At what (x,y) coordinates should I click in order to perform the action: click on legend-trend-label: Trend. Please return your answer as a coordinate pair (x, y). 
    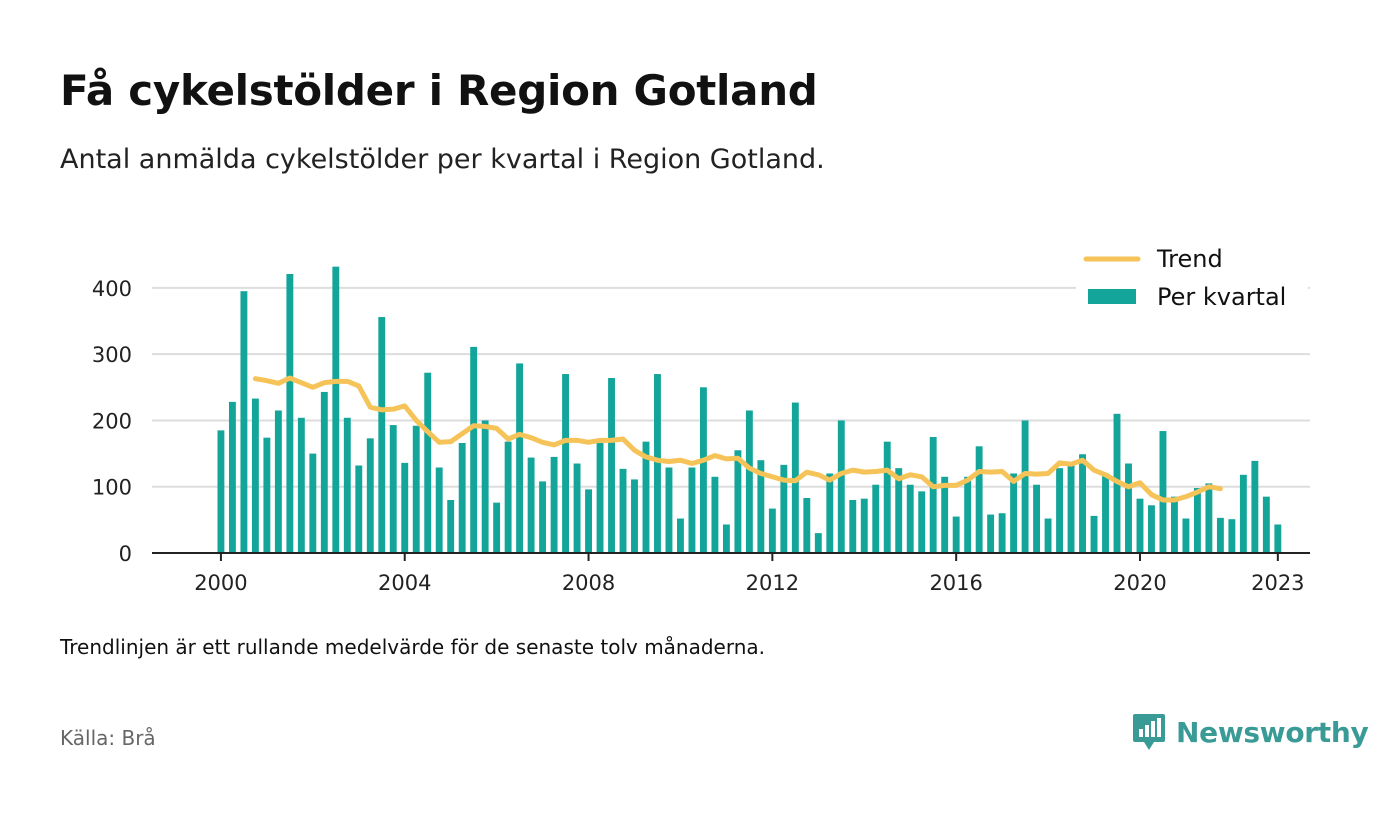
    Looking at the image, I should click on (1189, 259).